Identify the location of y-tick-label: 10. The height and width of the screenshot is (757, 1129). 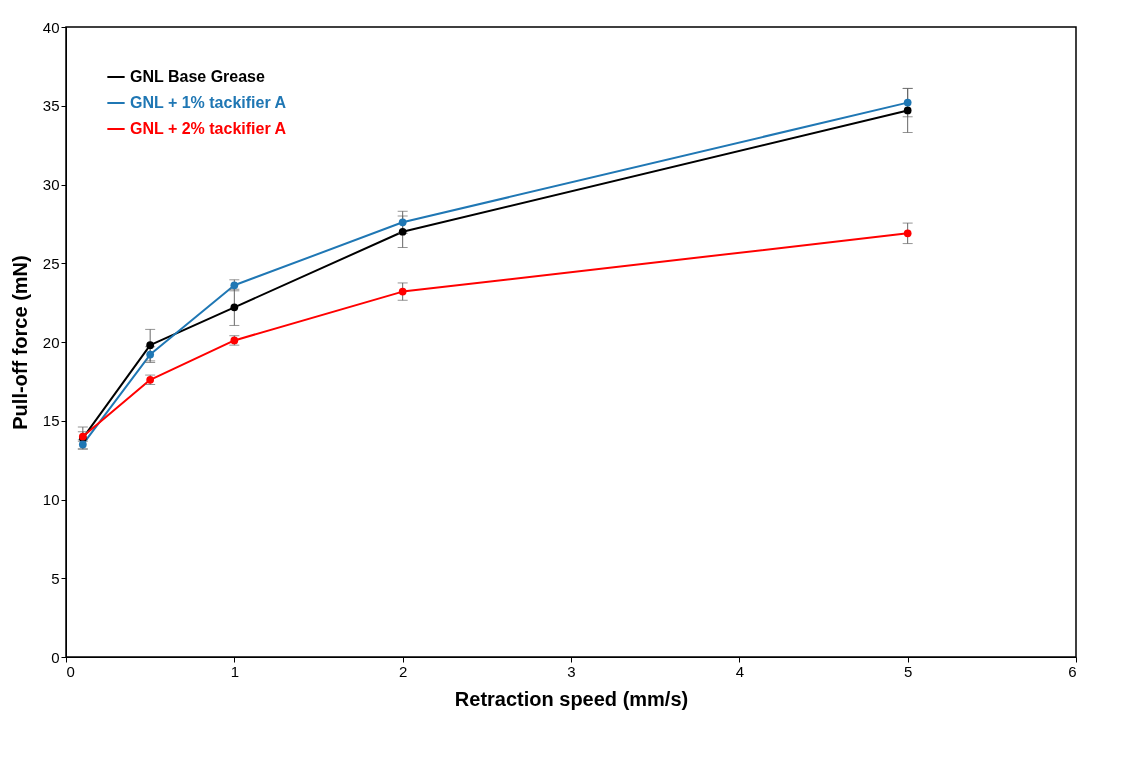
(51, 499).